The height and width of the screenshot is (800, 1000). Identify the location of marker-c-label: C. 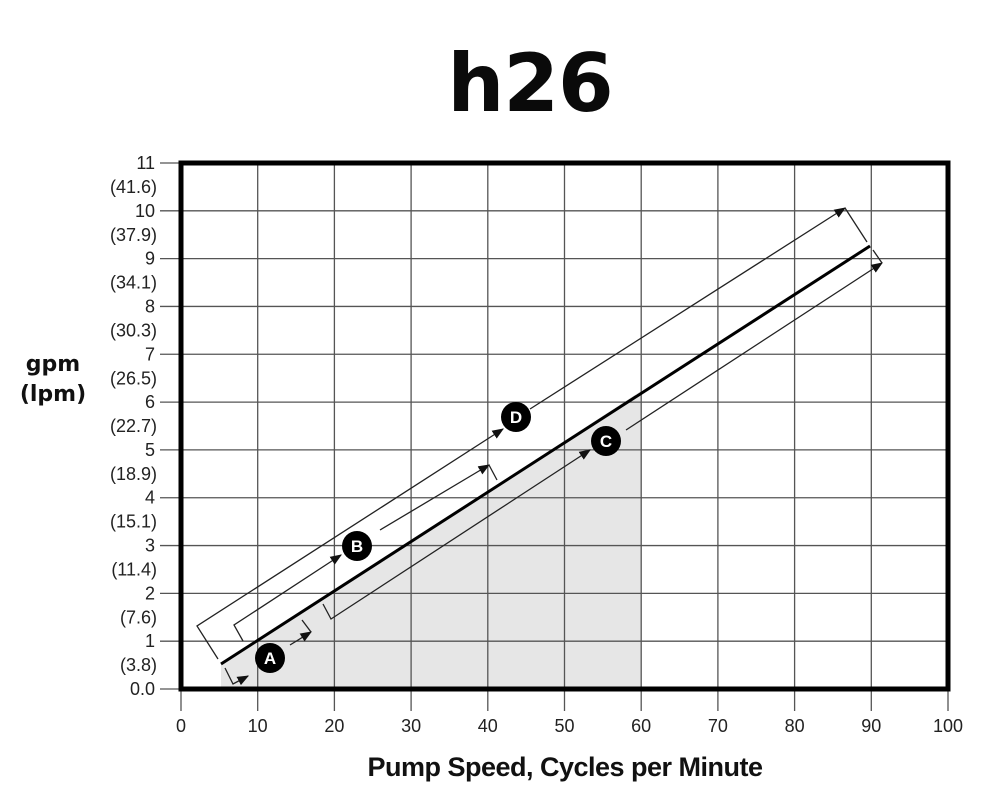
(606, 441).